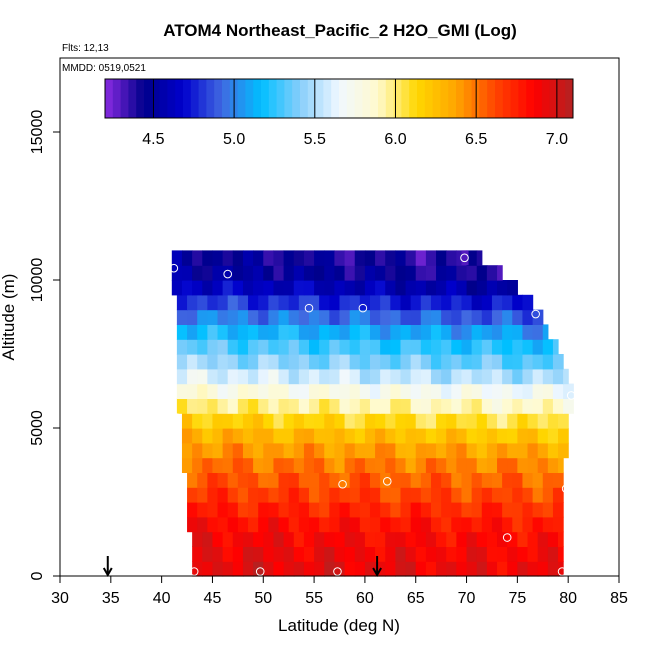 This screenshot has height=650, width=650. What do you see at coordinates (339, 113) in the screenshot?
I see `colorbar: 4.5 5.0 5.5 6.0 6.5 7.0` at bounding box center [339, 113].